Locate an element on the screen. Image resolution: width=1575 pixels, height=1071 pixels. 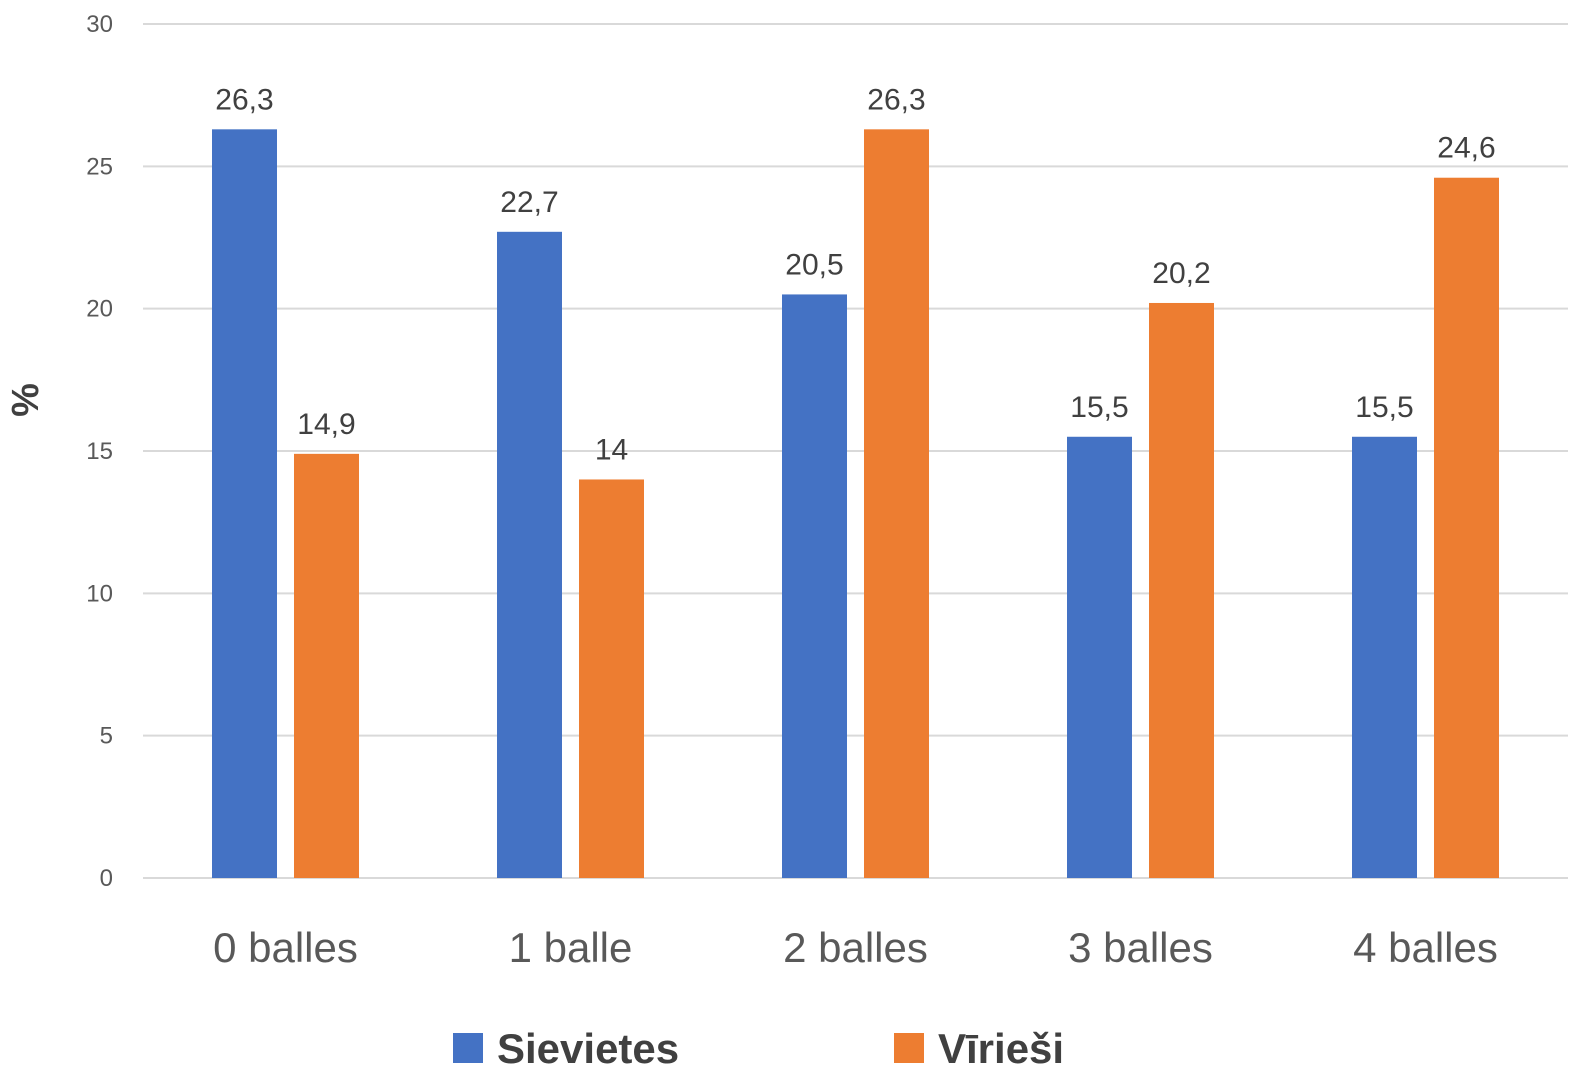
y-tick-label: 0 is located at coordinates (106, 878).